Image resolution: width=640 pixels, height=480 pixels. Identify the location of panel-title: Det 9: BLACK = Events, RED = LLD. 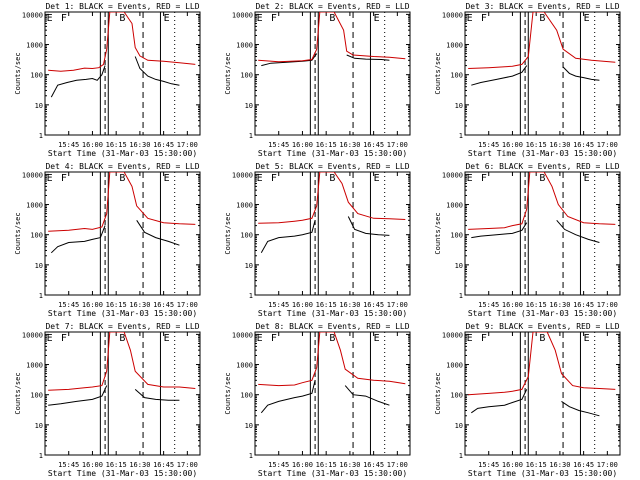
(542, 326).